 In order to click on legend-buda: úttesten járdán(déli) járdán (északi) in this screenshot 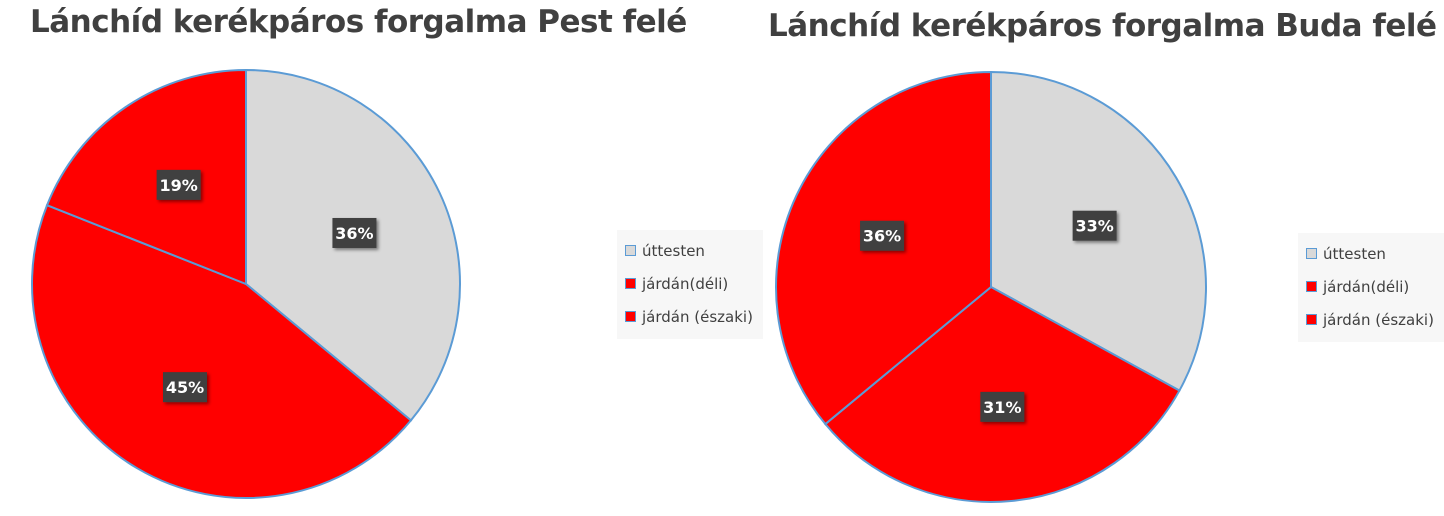, I will do `click(1371, 287)`.